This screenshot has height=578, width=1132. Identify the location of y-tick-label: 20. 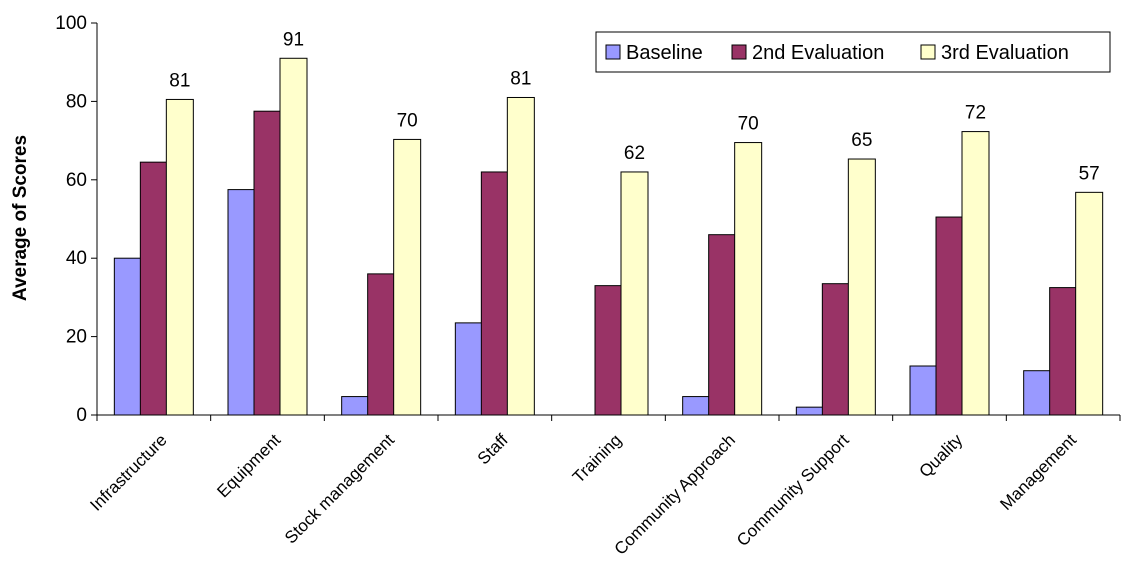
(76, 337).